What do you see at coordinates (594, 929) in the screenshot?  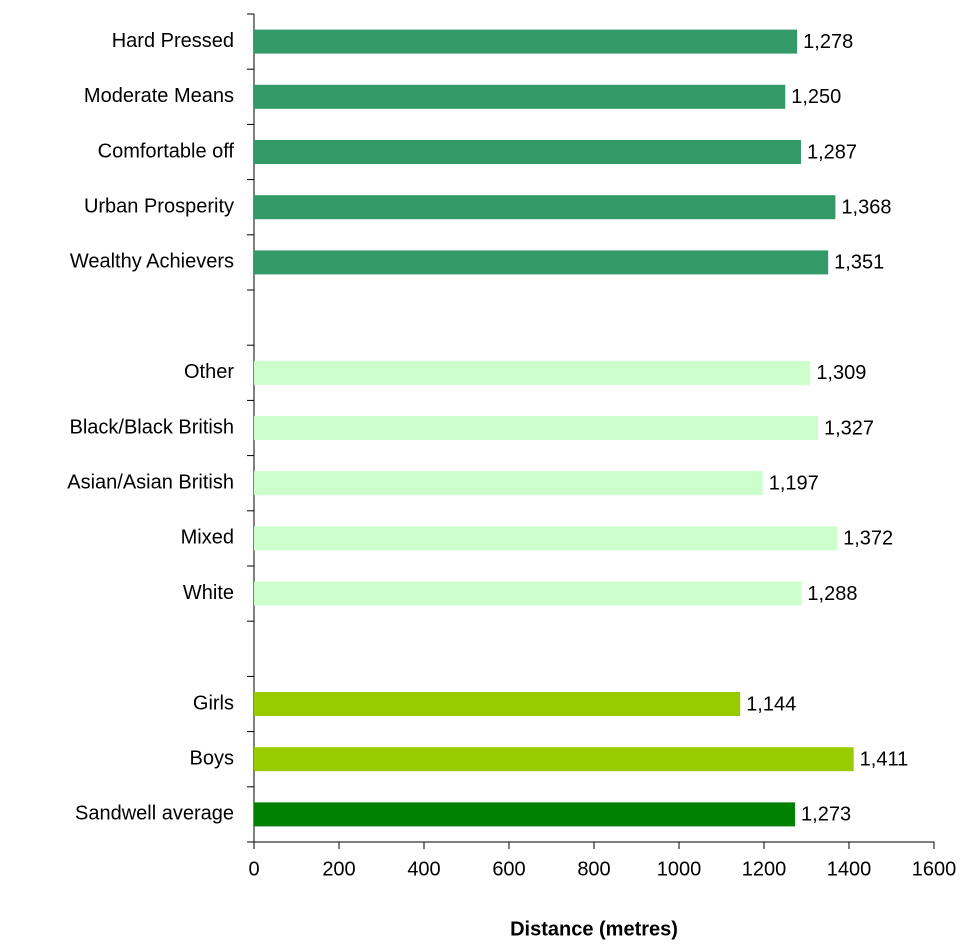 I see `x-axis-label: Distance (metres)` at bounding box center [594, 929].